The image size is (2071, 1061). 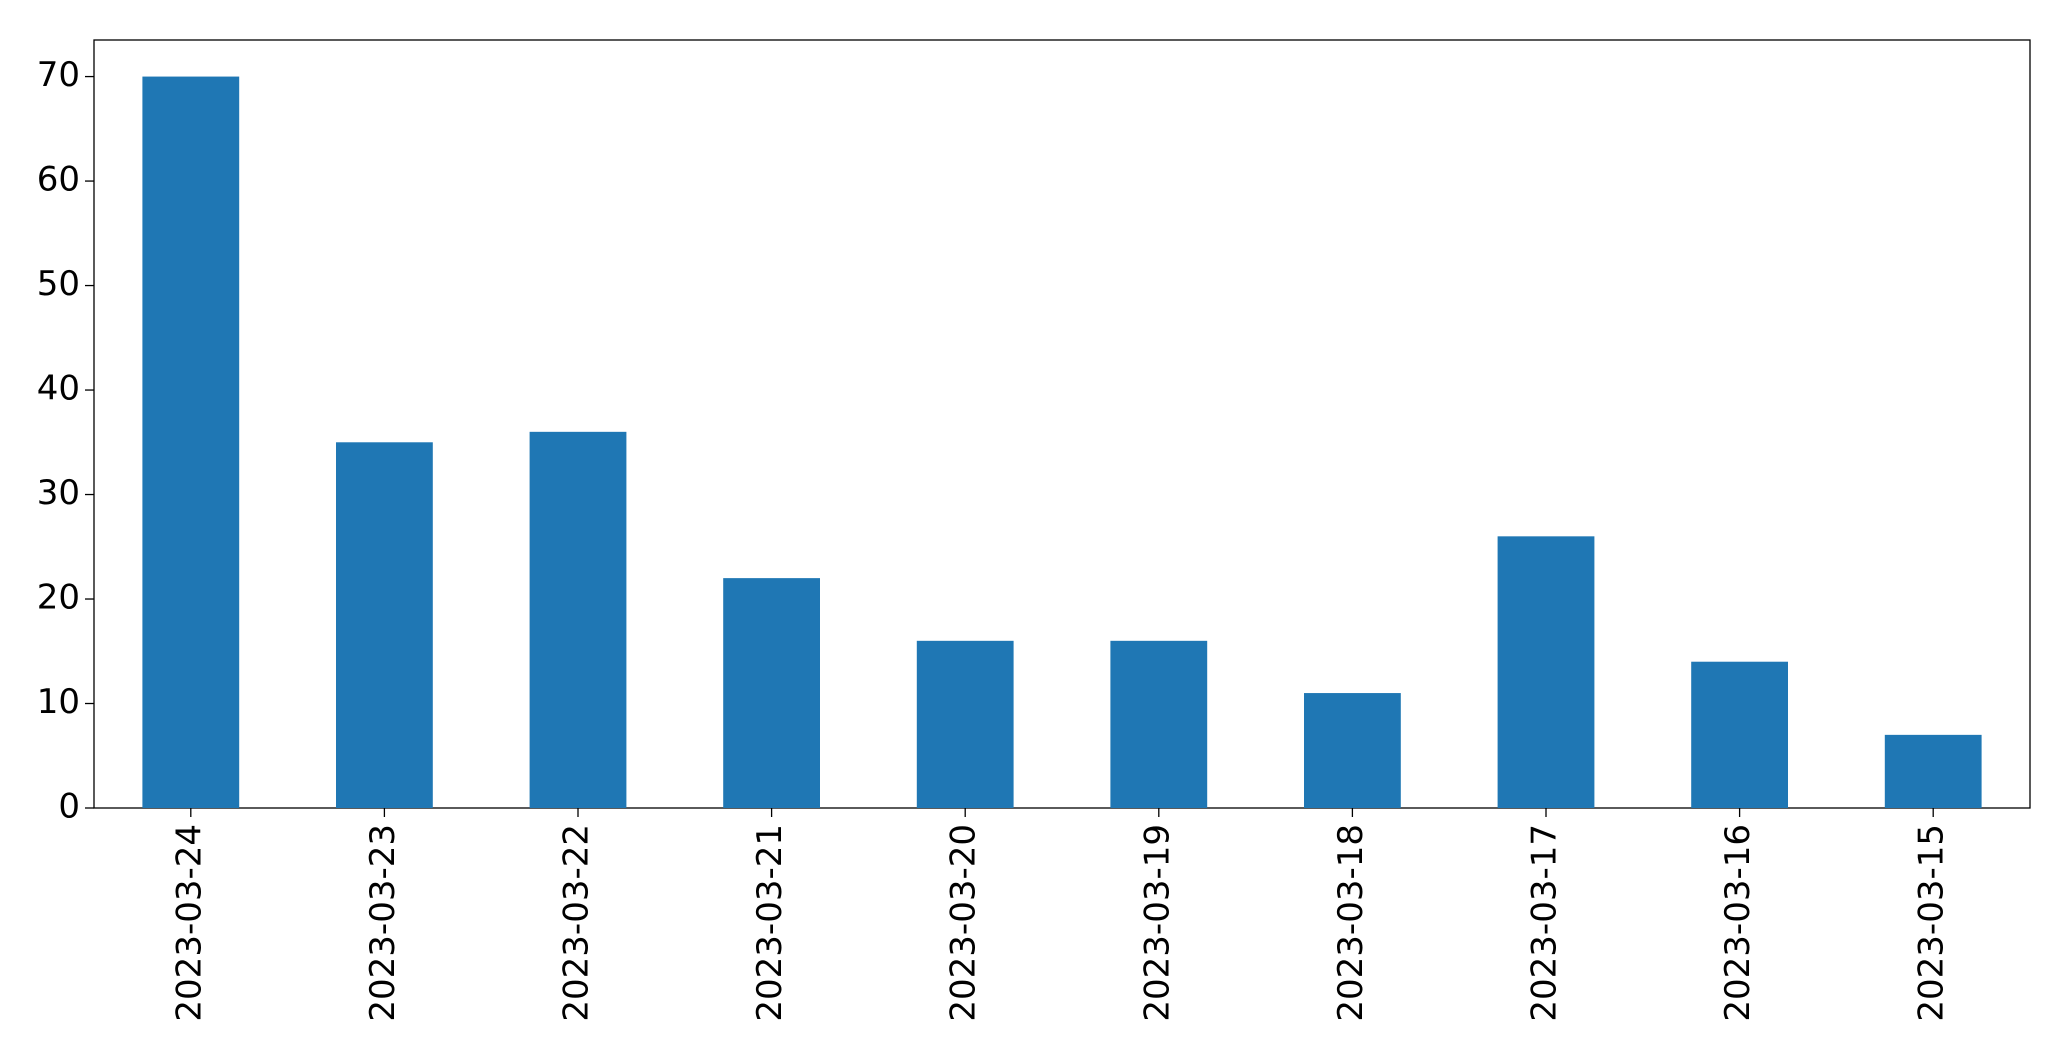 What do you see at coordinates (189, 923) in the screenshot?
I see `x-tick-label: 2023-03-24` at bounding box center [189, 923].